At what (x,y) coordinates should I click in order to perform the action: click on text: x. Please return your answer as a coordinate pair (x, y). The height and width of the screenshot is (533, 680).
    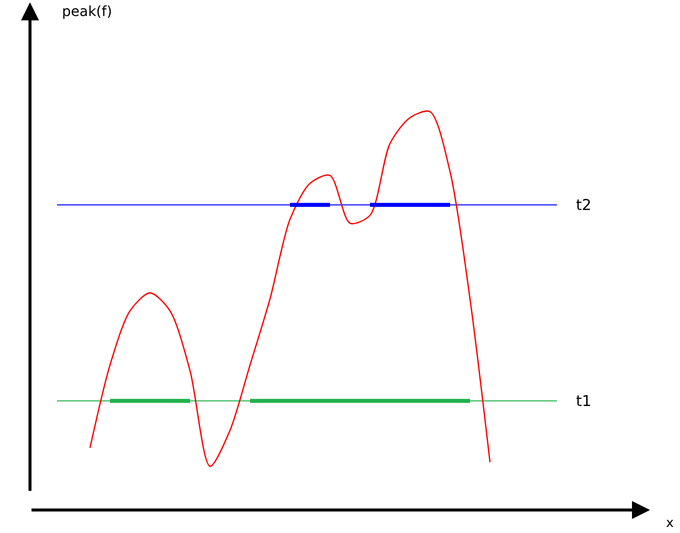
    Looking at the image, I should click on (670, 523).